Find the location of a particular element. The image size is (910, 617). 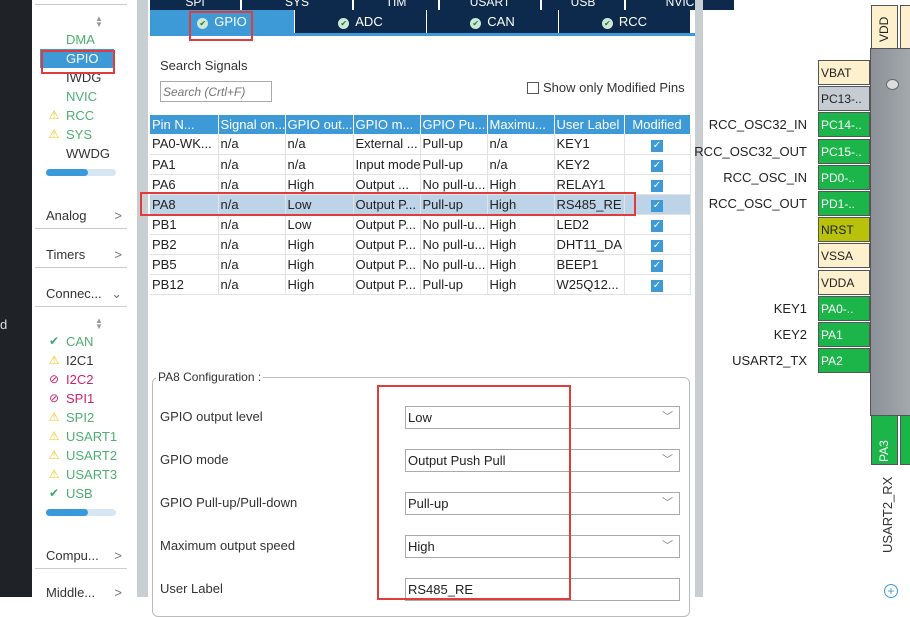

category-analog: Analog > is located at coordinates (88, 218).